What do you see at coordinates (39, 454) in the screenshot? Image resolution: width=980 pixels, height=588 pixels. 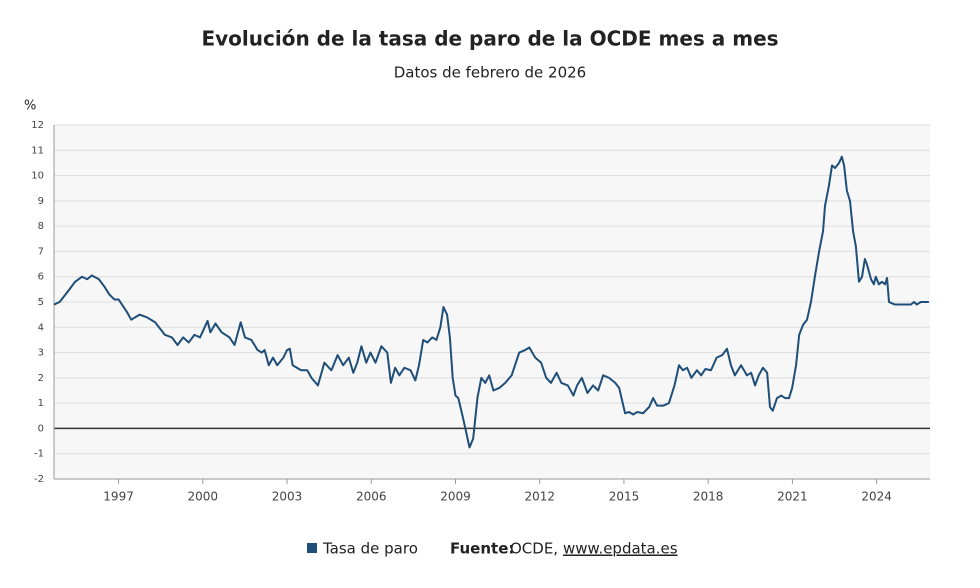 I see `y-tick-label: -1` at bounding box center [39, 454].